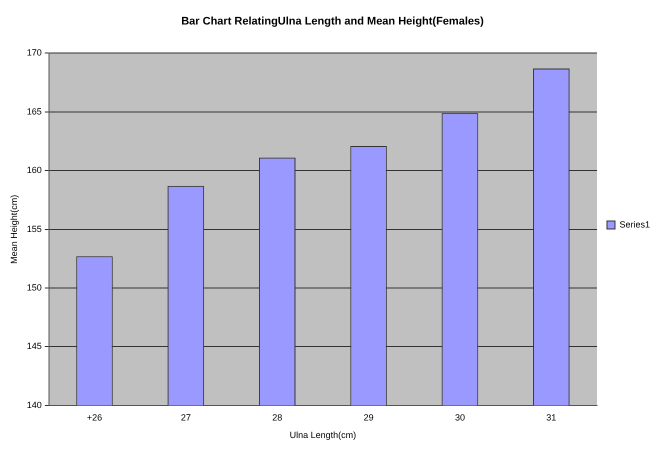 This screenshot has width=665, height=450. What do you see at coordinates (94, 417) in the screenshot?
I see `x-tick-label: +26` at bounding box center [94, 417].